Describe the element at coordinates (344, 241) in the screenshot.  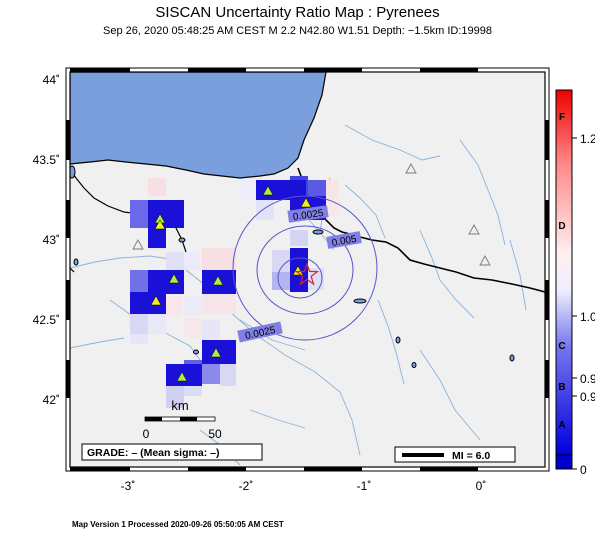
I see `contour-label-2: 0.005` at that location.